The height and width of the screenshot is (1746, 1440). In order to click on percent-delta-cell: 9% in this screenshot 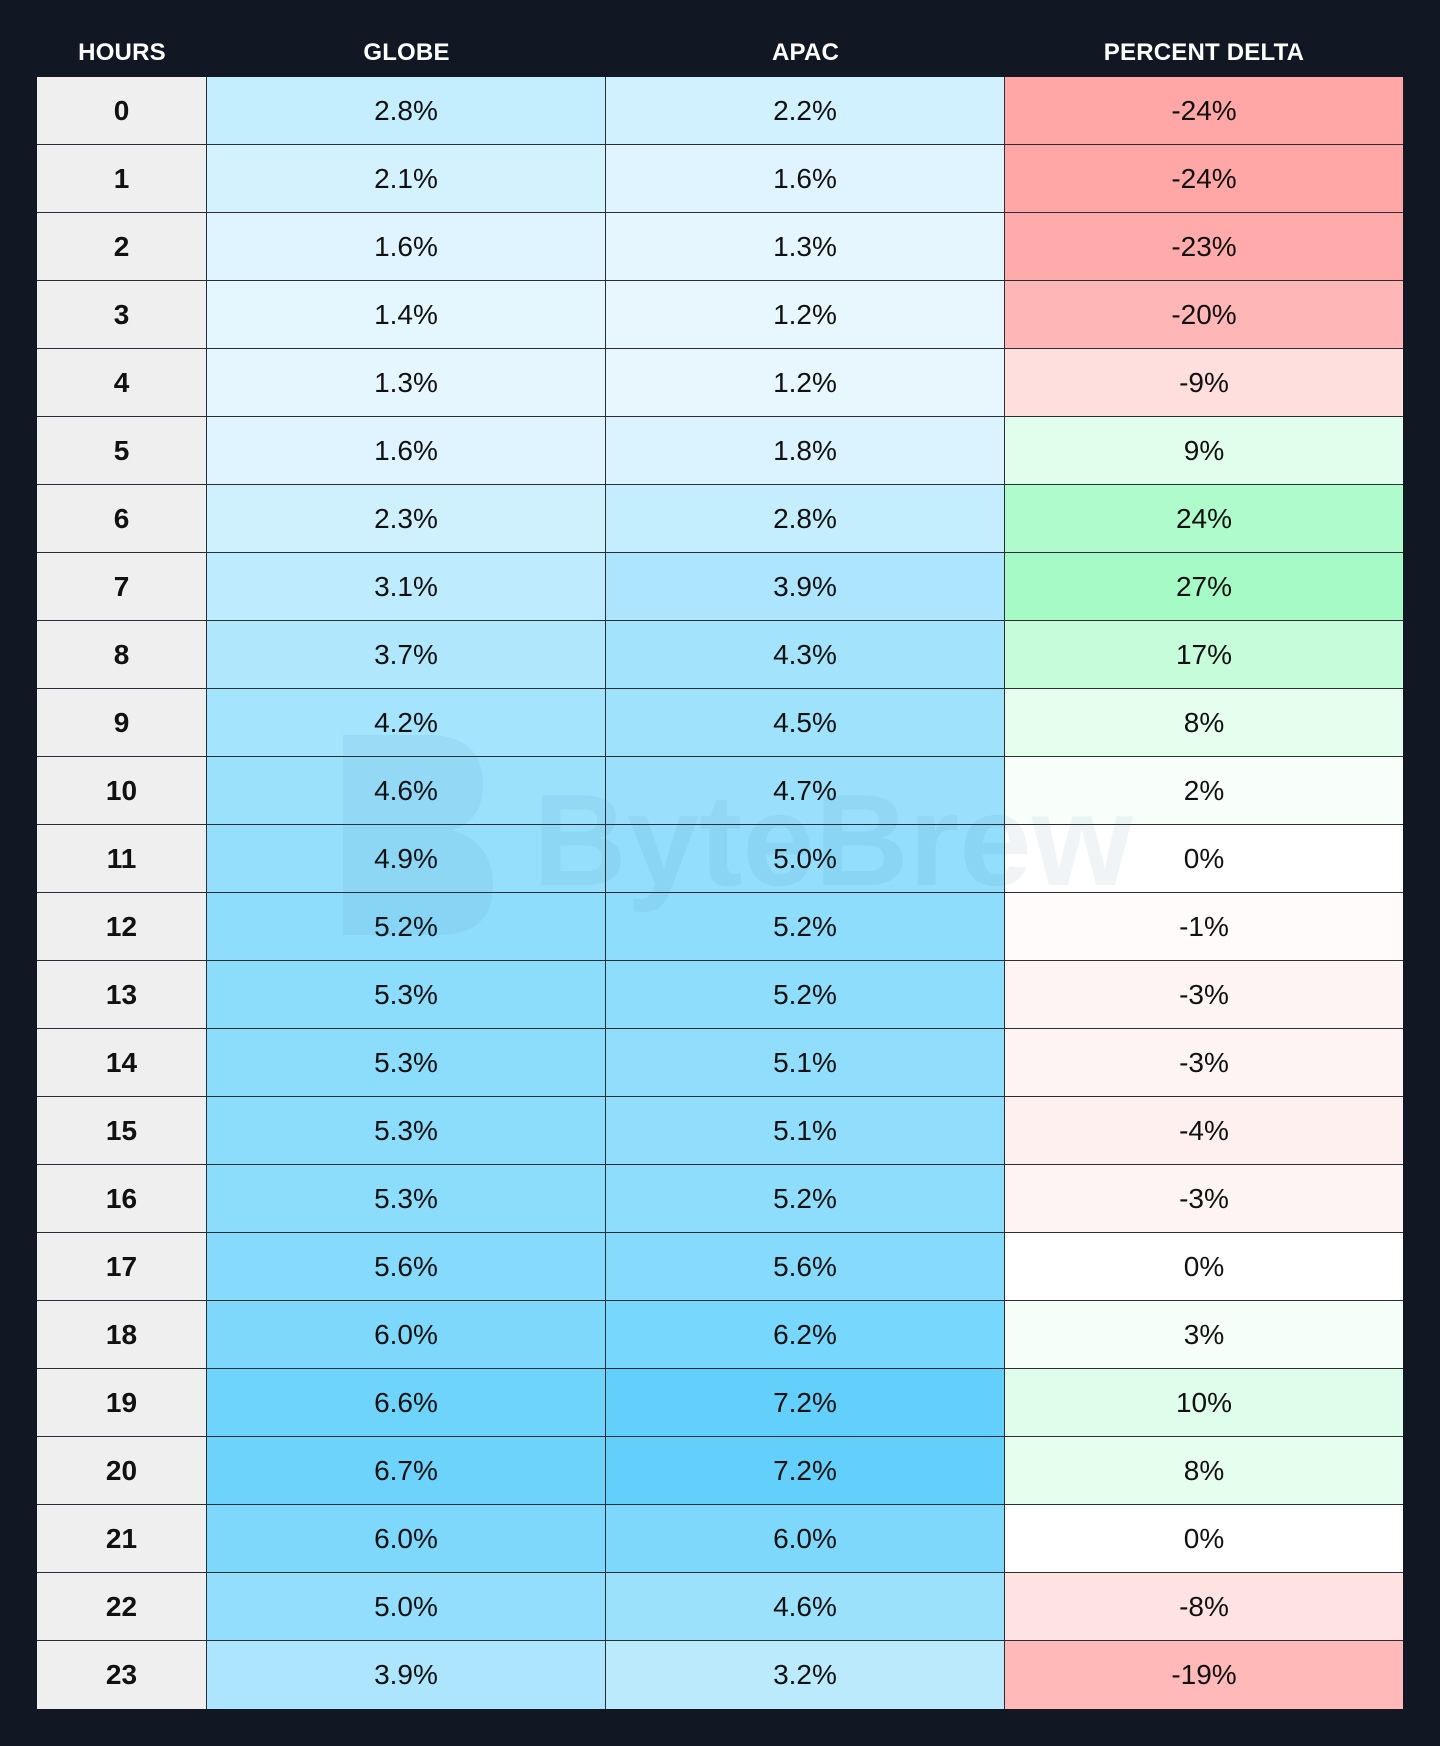, I will do `click(1204, 451)`.